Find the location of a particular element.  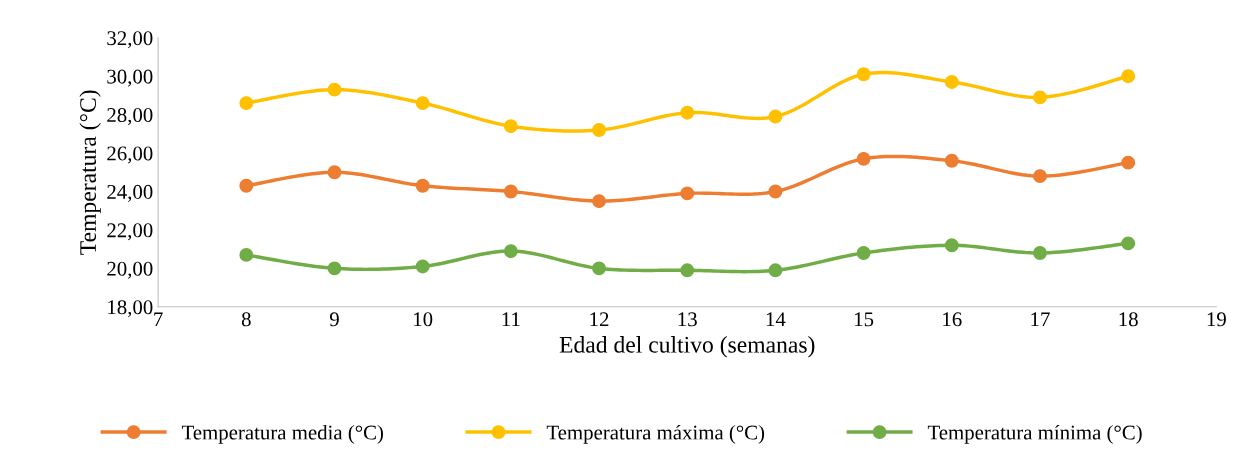

y-tick-label: 28,00 is located at coordinates (130, 117).